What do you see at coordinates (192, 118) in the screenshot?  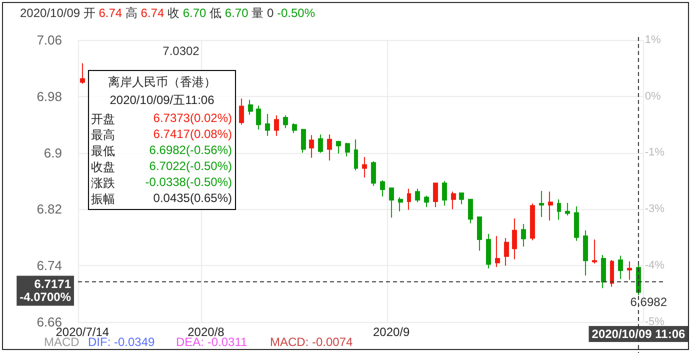 I see `annotation: 6.7373(0.02%)` at bounding box center [192, 118].